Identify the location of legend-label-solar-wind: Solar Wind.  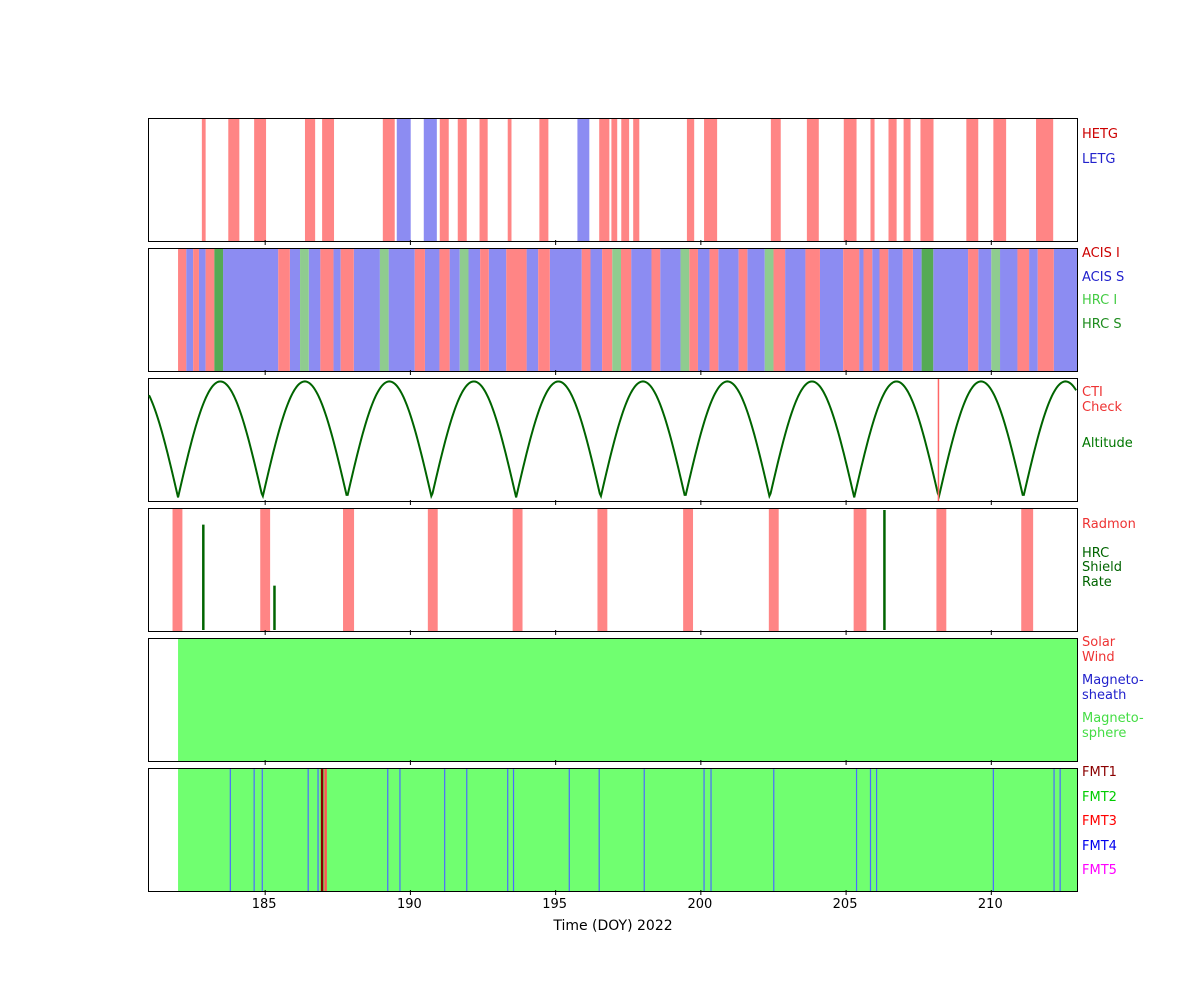
(1099, 650).